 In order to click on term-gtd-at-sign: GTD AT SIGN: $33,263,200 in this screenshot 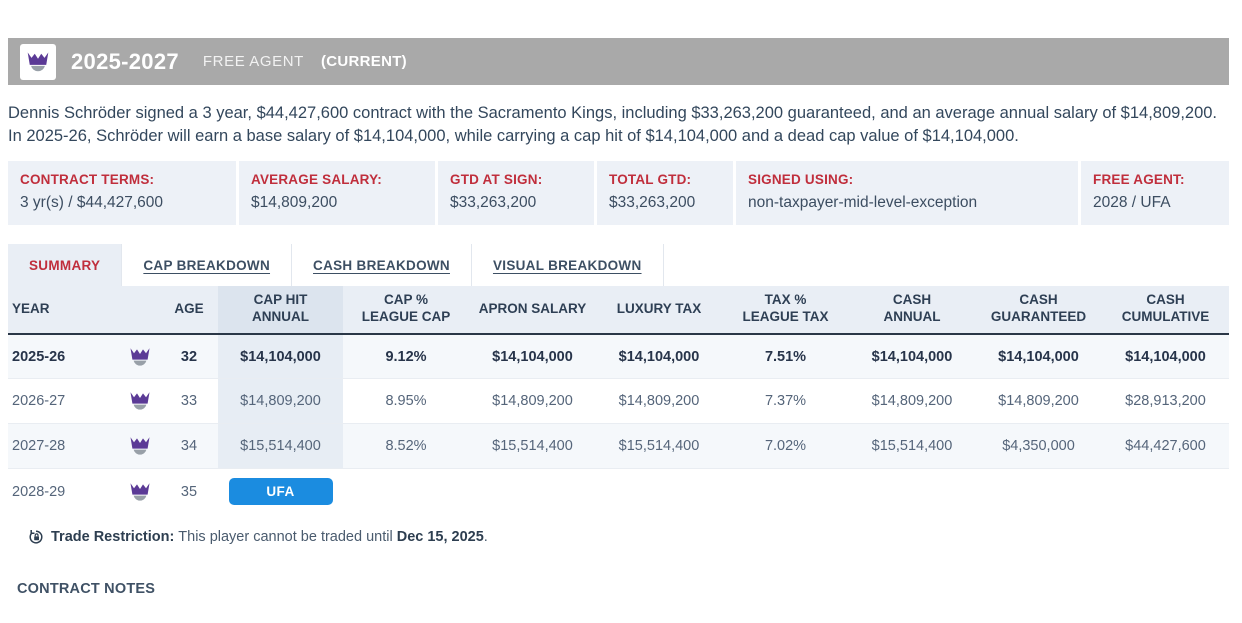, I will do `click(516, 192)`.